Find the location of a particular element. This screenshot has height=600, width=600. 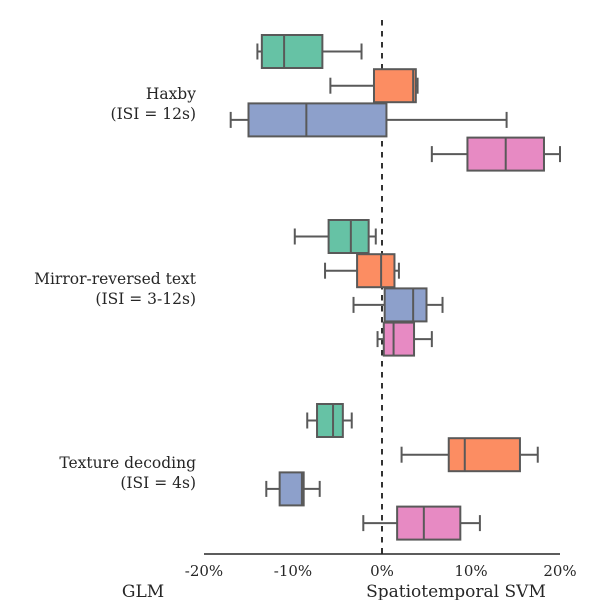

x-tick-label: 10% is located at coordinates (470, 571).